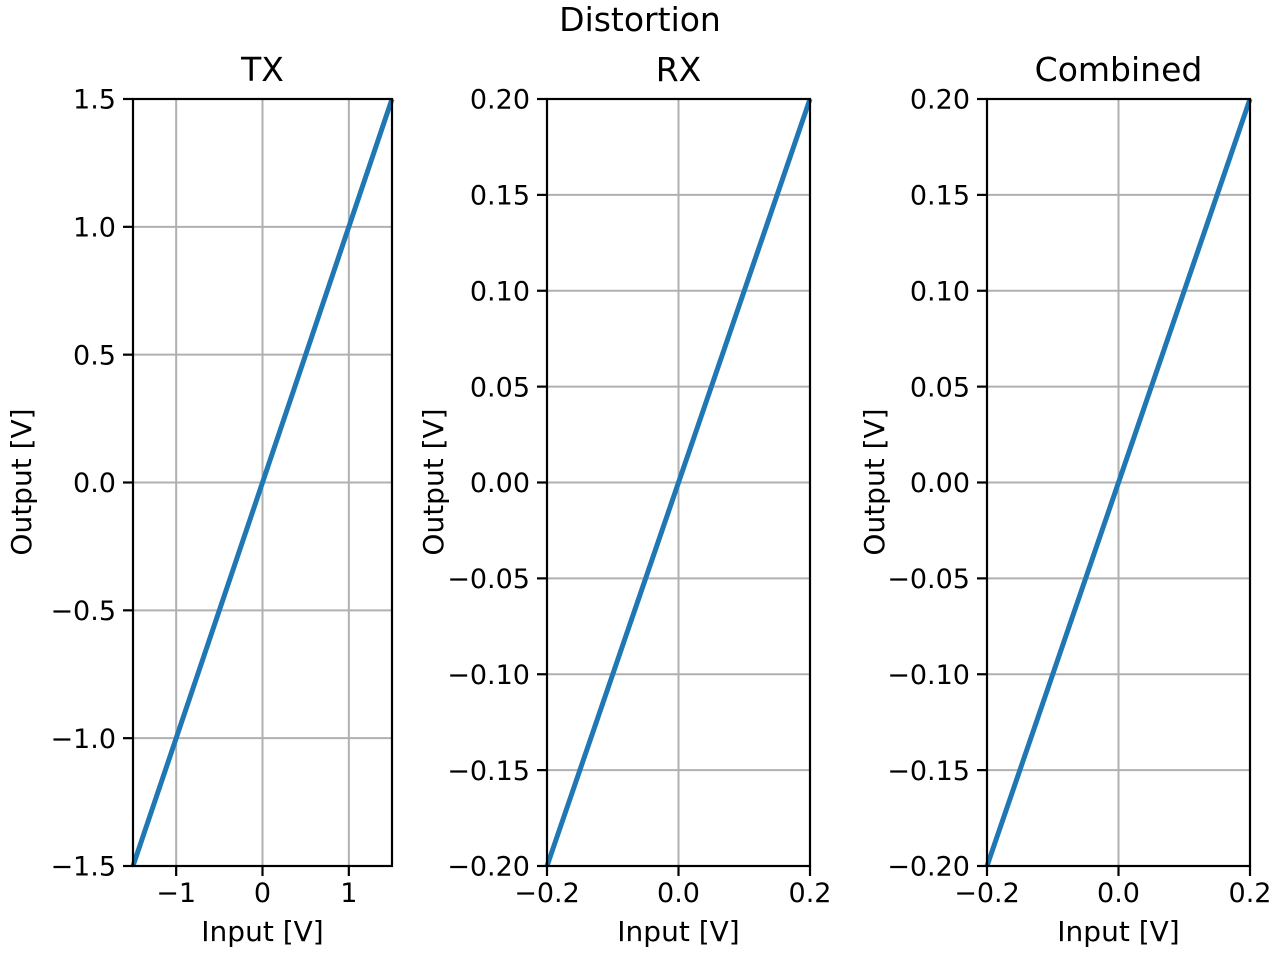  Describe the element at coordinates (94, 100) in the screenshot. I see `y-tick-label: 1.5` at that location.